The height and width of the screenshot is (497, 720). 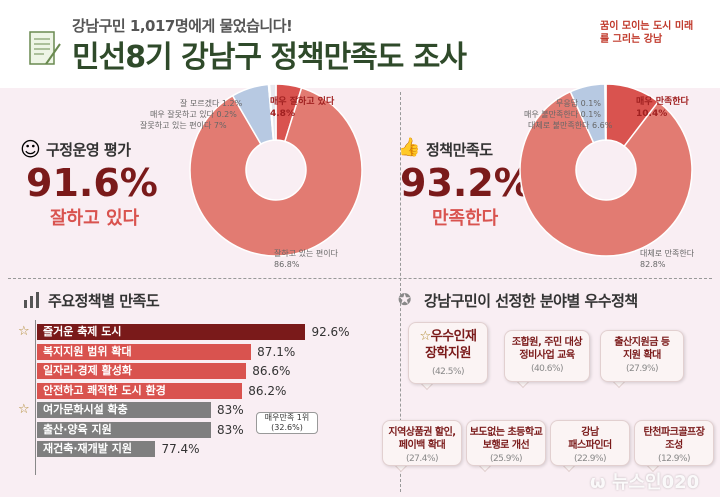 What do you see at coordinates (124, 429) in the screenshot?
I see `bar: 출산·양육 지원` at bounding box center [124, 429].